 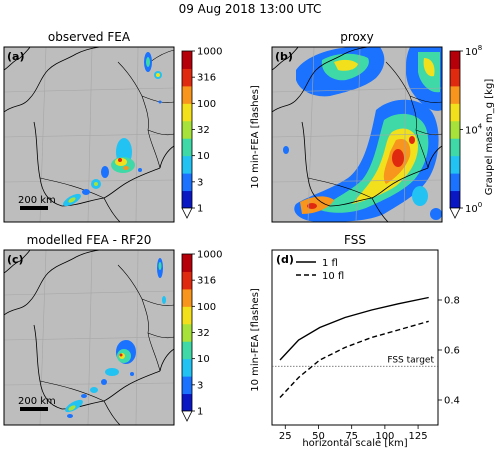 What do you see at coordinates (206, 307) in the screenshot?
I see `cbar-c-tick-label: 100` at bounding box center [206, 307].